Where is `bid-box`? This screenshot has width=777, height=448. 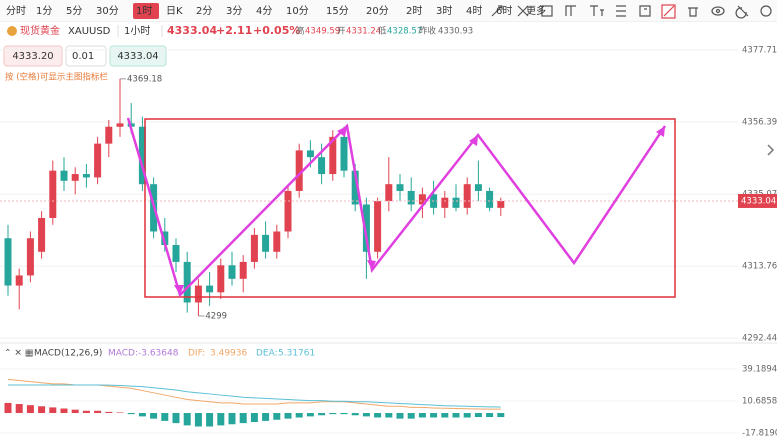
bid-box is located at coordinates (33, 56).